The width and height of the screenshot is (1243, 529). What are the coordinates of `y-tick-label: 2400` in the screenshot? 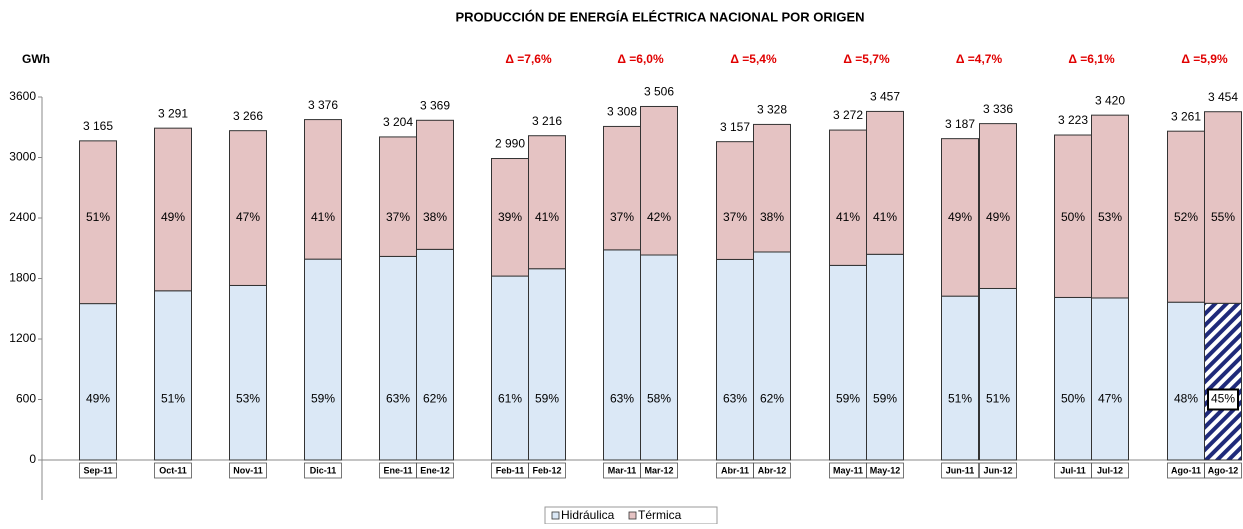 It's located at (22, 217).